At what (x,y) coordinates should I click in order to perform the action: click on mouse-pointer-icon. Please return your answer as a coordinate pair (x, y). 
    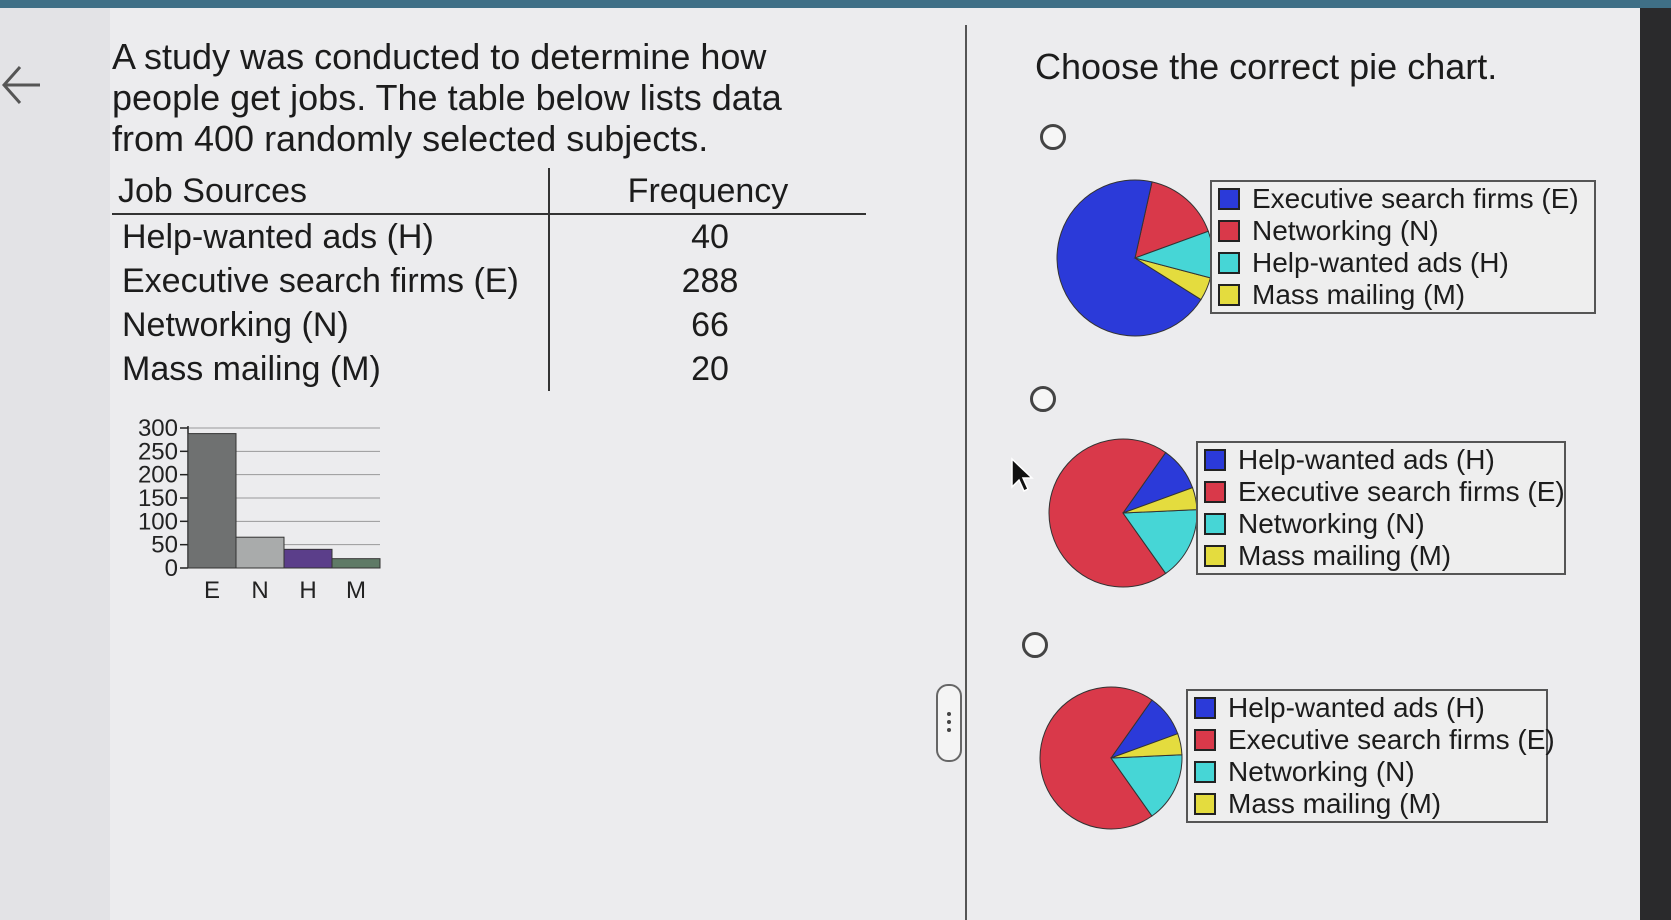
    Looking at the image, I should click on (1022, 475).